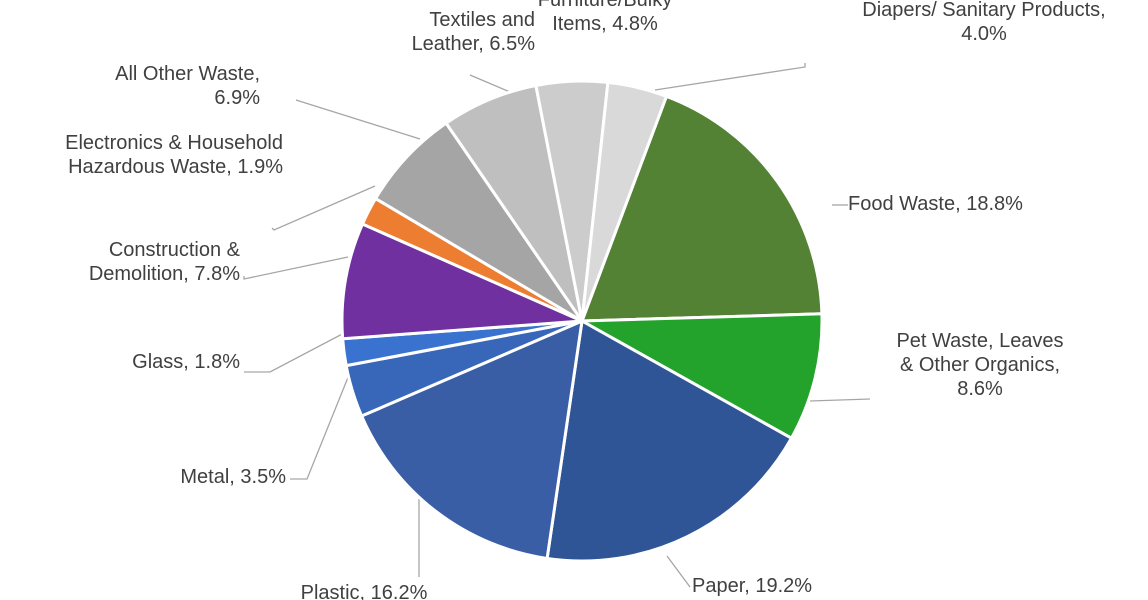 The image size is (1148, 600). I want to click on leader-line-glass, so click(296, 351).